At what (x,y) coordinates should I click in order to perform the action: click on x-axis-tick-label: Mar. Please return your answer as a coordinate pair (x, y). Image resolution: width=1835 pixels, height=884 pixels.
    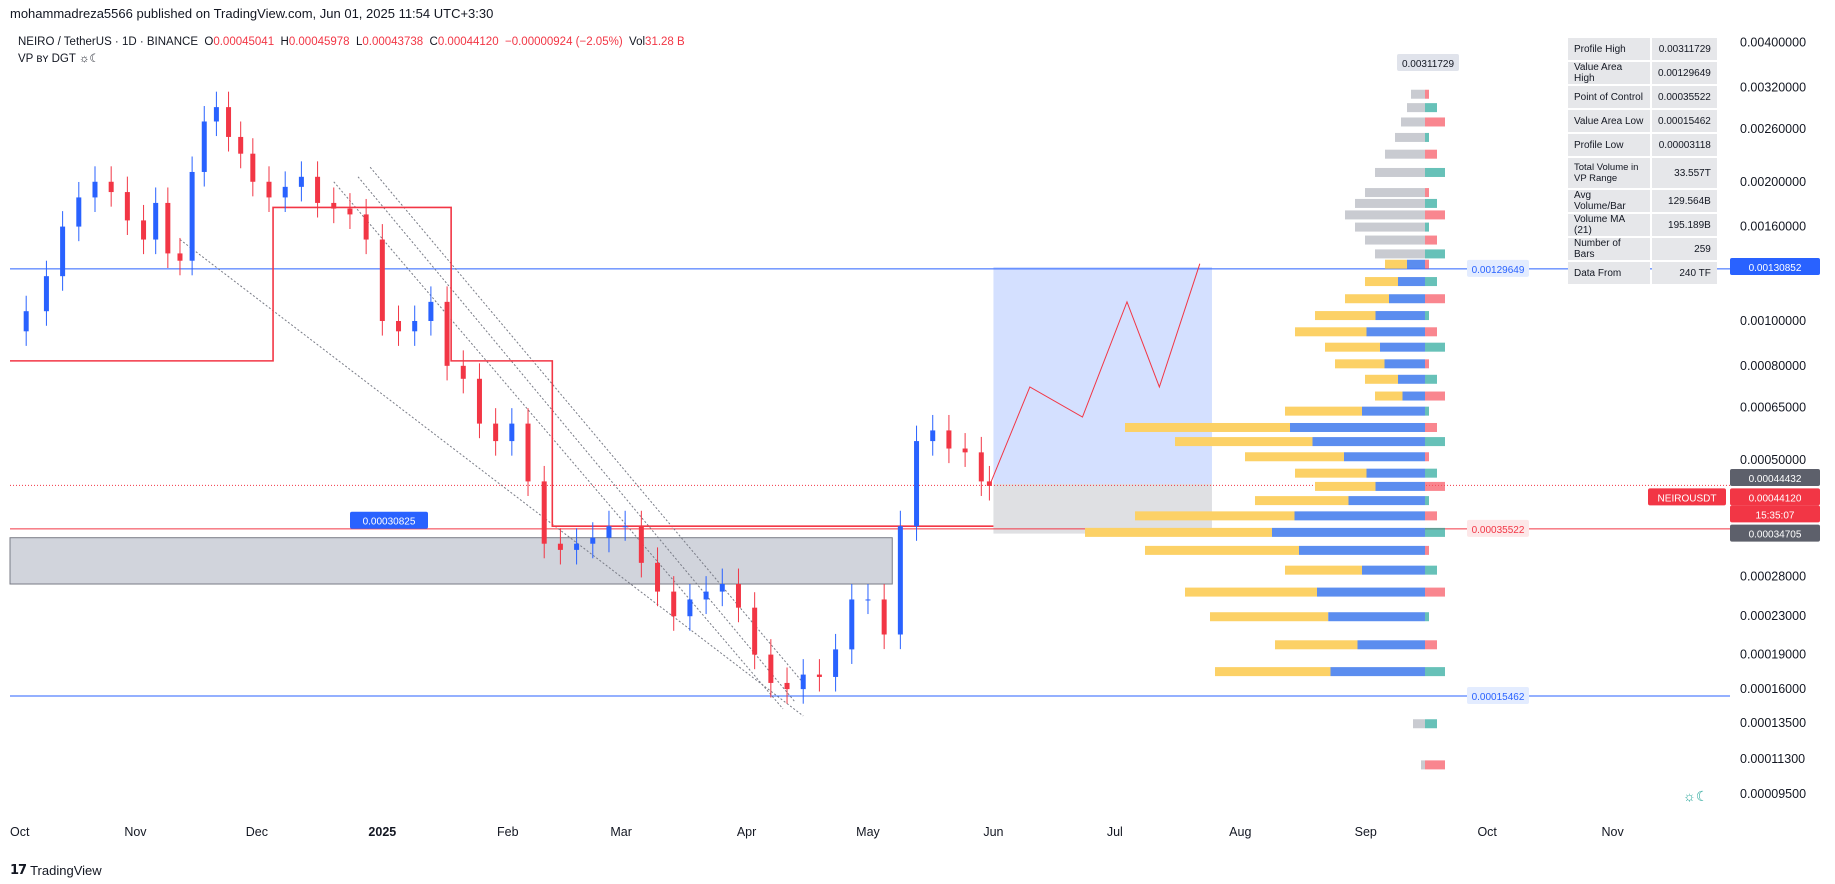
    Looking at the image, I should click on (621, 832).